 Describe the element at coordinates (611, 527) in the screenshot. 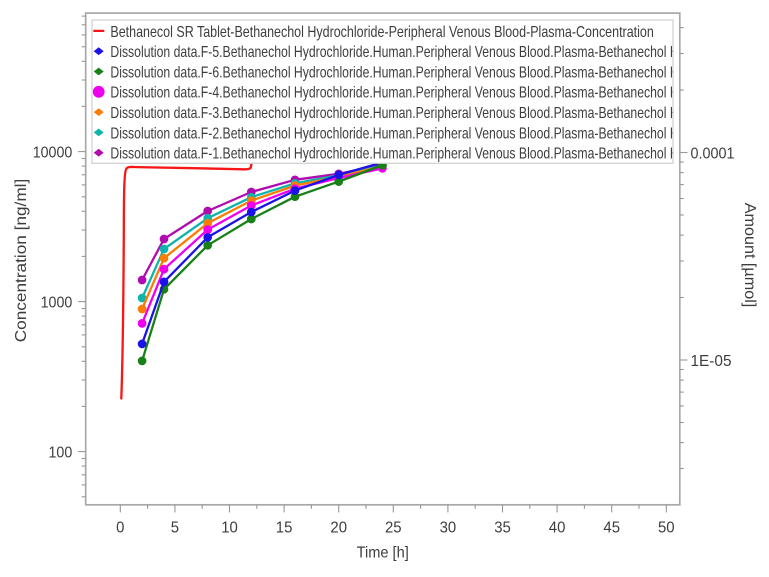

I see `svg-text: 45` at that location.